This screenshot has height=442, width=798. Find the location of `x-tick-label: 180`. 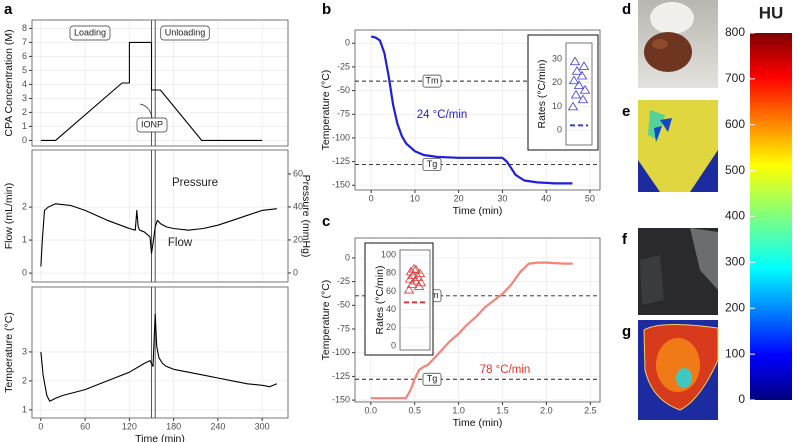

x-tick-label: 180 is located at coordinates (173, 426).